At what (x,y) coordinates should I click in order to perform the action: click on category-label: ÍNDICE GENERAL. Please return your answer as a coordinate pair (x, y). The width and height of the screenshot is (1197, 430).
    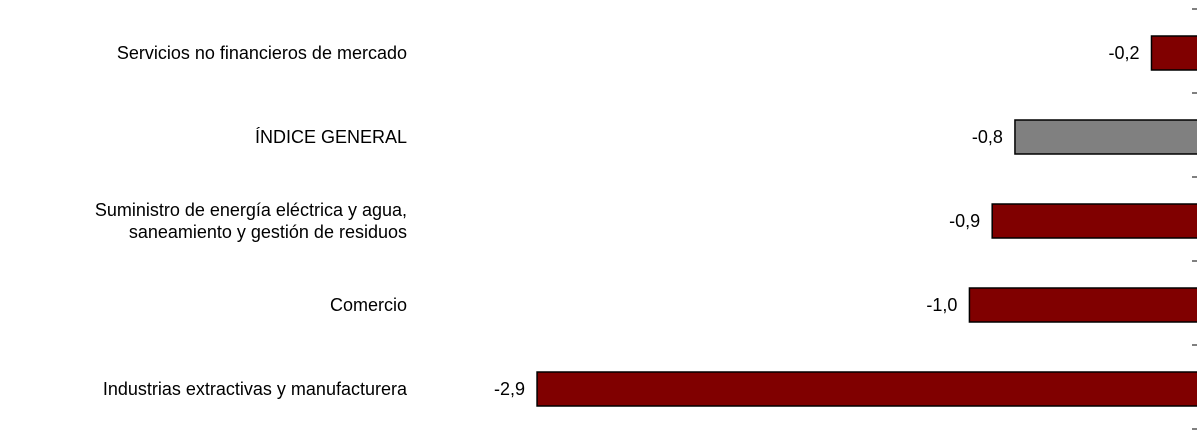
    Looking at the image, I should click on (330, 137).